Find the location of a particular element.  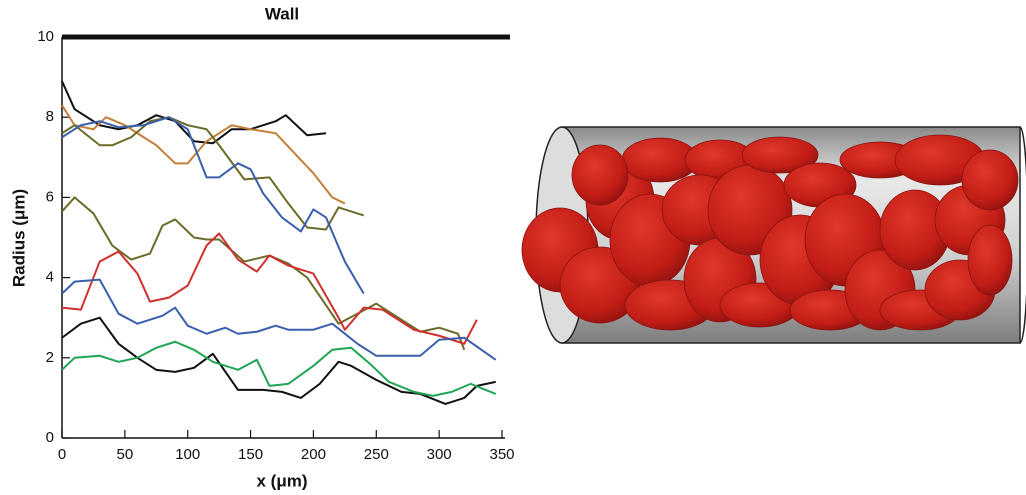

y-tick-label: 6 is located at coordinates (50, 196).